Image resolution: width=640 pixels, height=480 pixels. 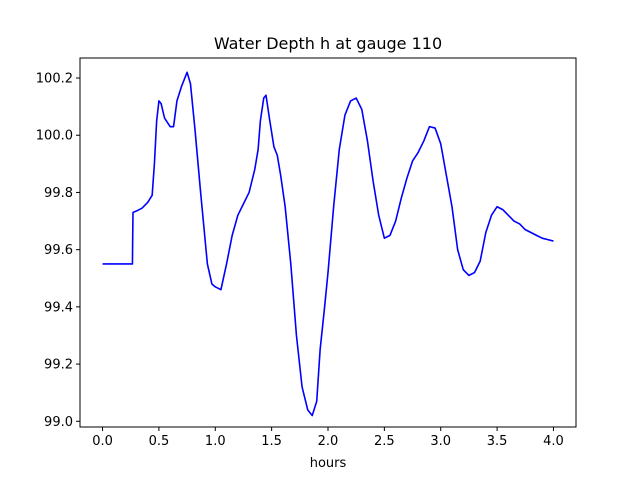 What do you see at coordinates (54, 136) in the screenshot?
I see `y-tick-label: 100.0` at bounding box center [54, 136].